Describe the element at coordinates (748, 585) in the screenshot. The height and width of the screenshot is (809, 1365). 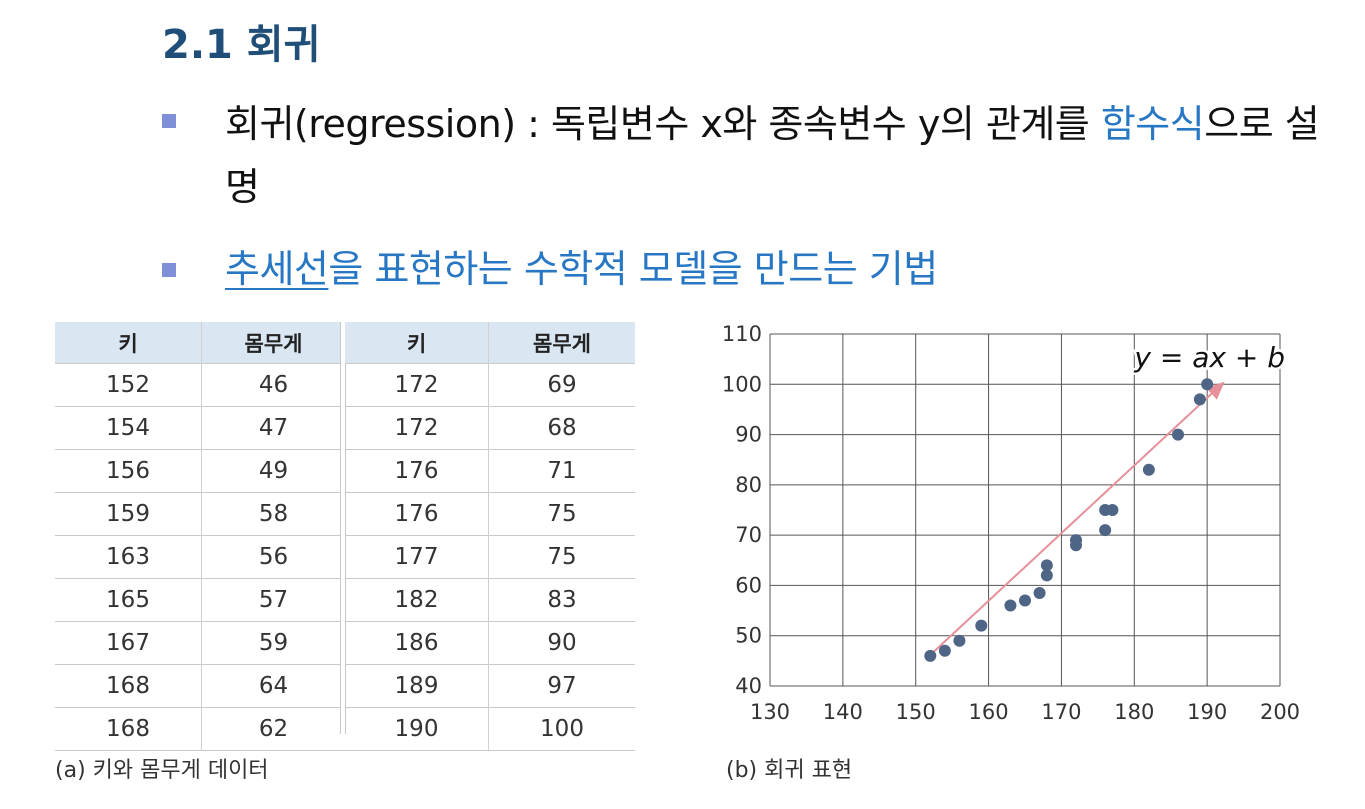
I see `y-tick-label: 60` at that location.